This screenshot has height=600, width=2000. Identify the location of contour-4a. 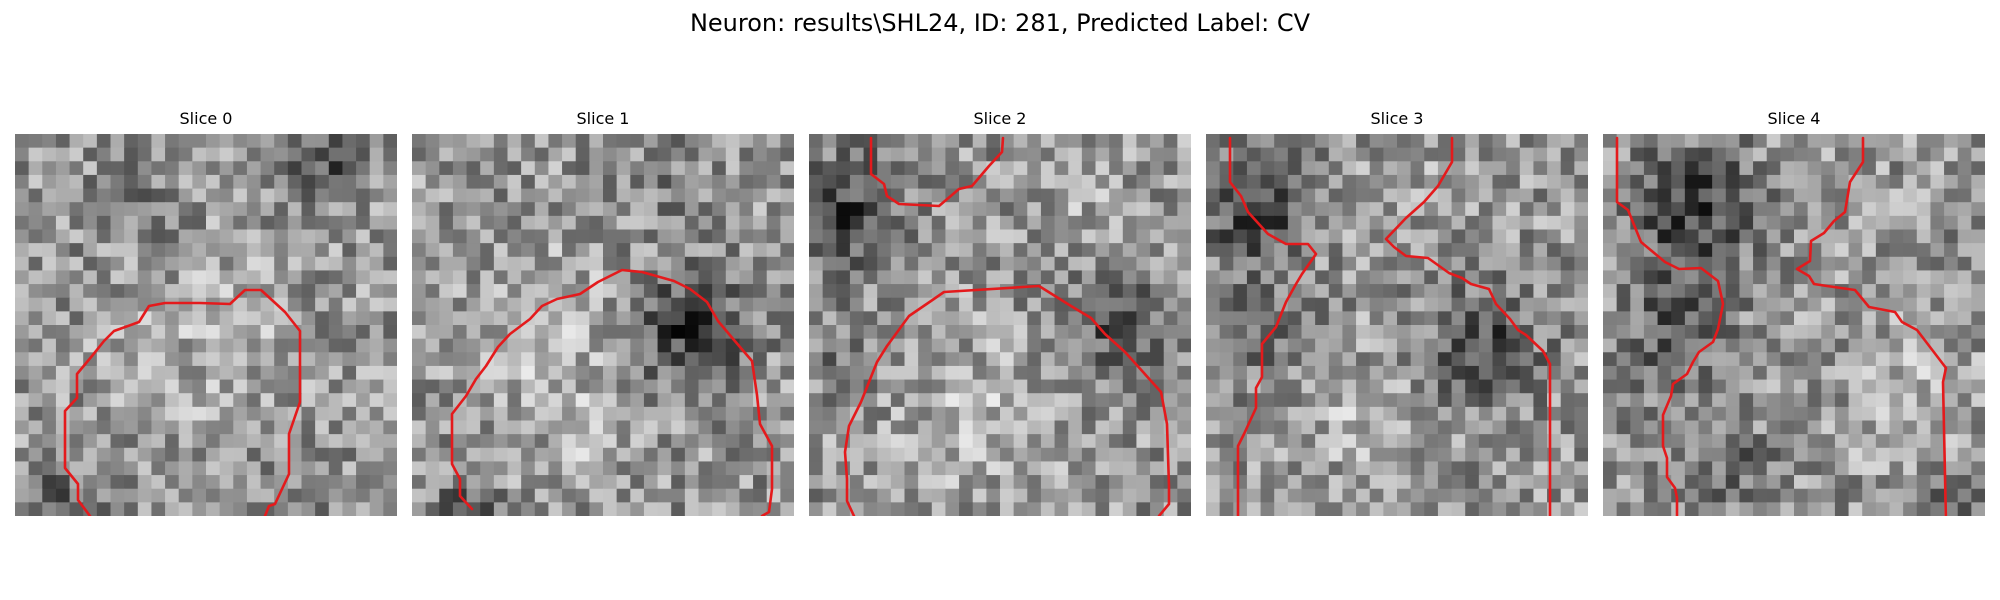
(1670, 326).